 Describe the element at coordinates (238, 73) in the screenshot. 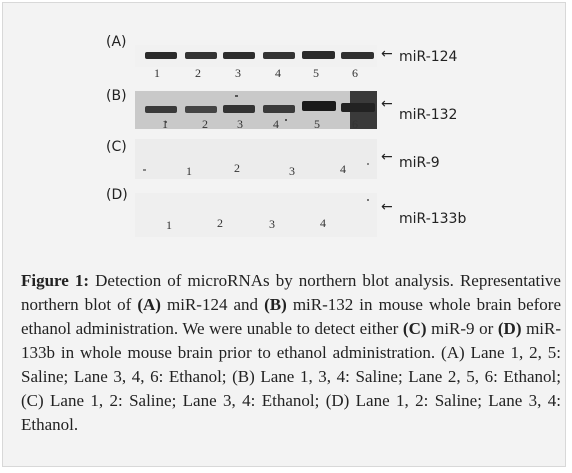

I see `lane-a-3: 3` at that location.